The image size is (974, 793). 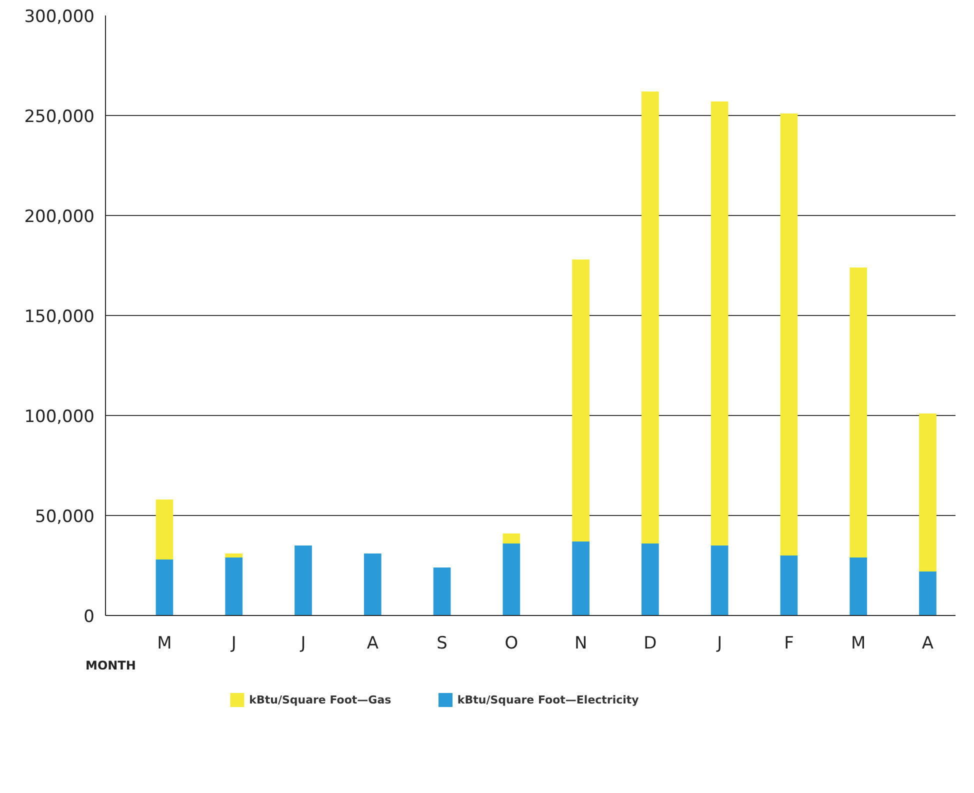 I want to click on y-tick-label: 0, so click(x=89, y=617).